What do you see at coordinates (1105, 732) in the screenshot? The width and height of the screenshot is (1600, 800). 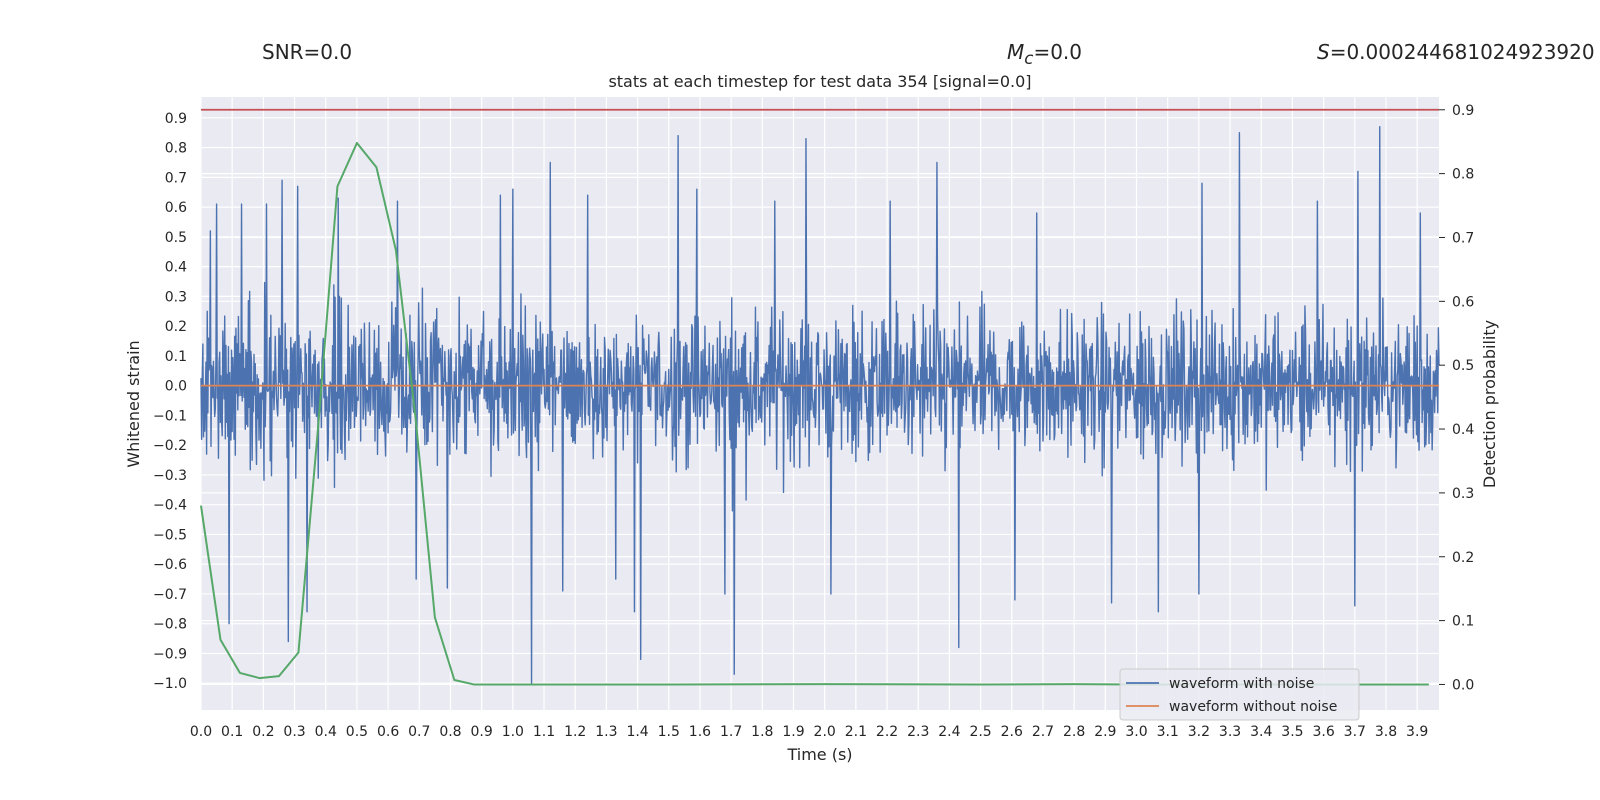 I see `x-tick-label: 2.9` at bounding box center [1105, 732].